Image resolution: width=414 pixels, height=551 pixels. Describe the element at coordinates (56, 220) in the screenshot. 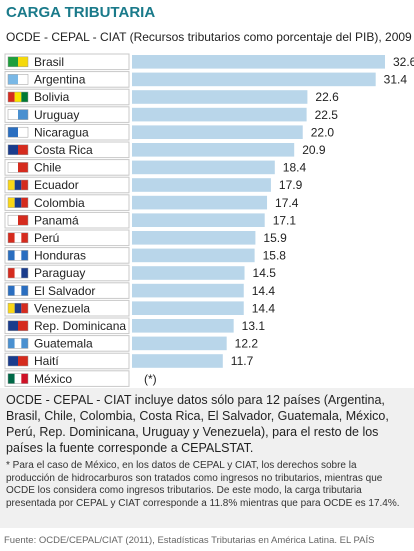

I see `category-label: Panamá` at that location.